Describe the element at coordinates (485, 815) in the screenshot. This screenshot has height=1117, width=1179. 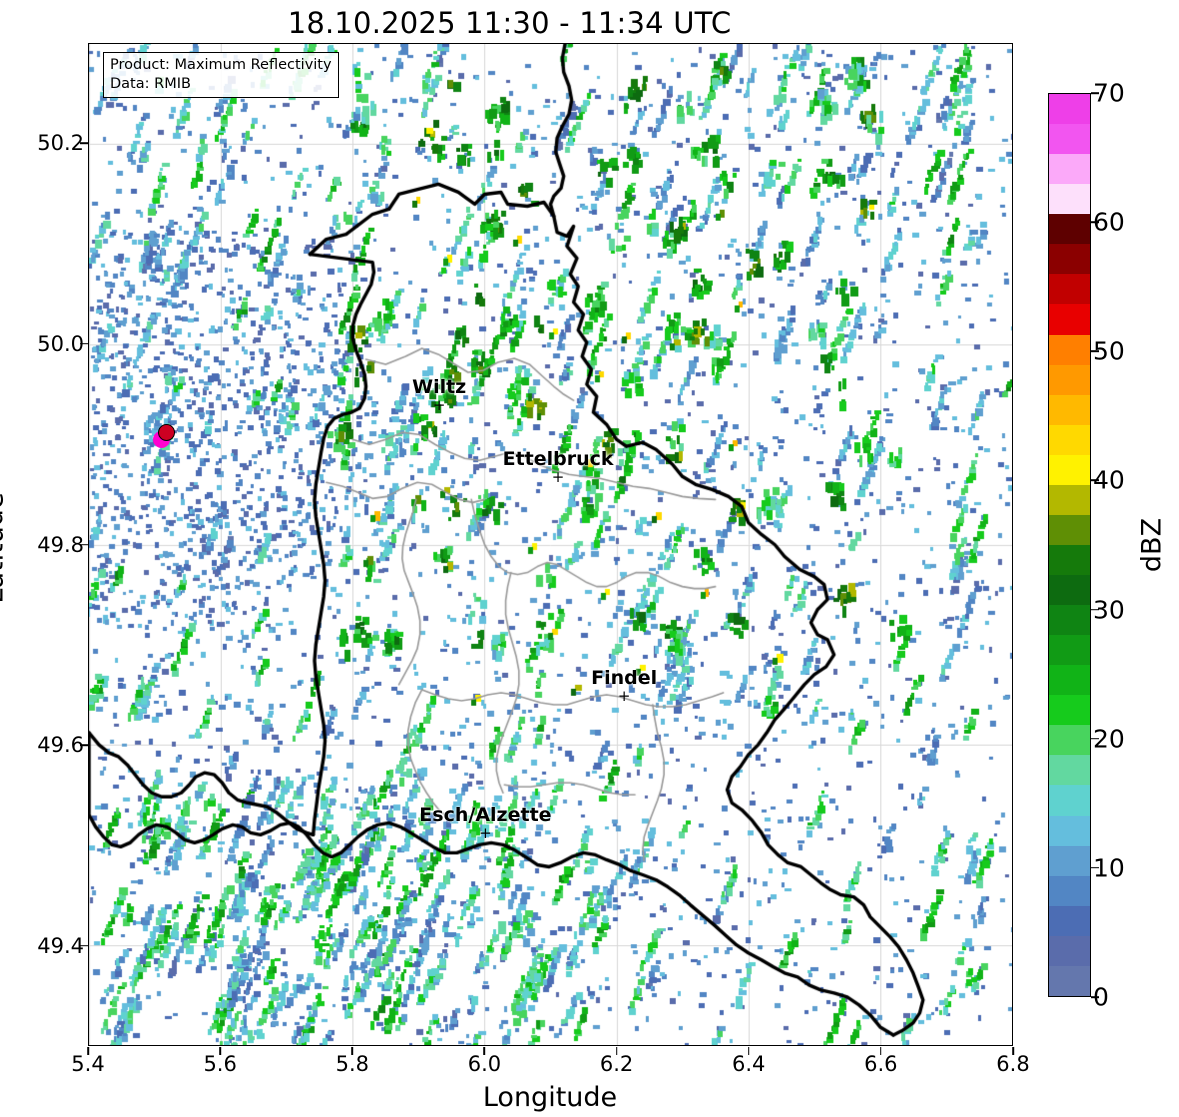
I see `city-label: Esch/Alzette` at that location.